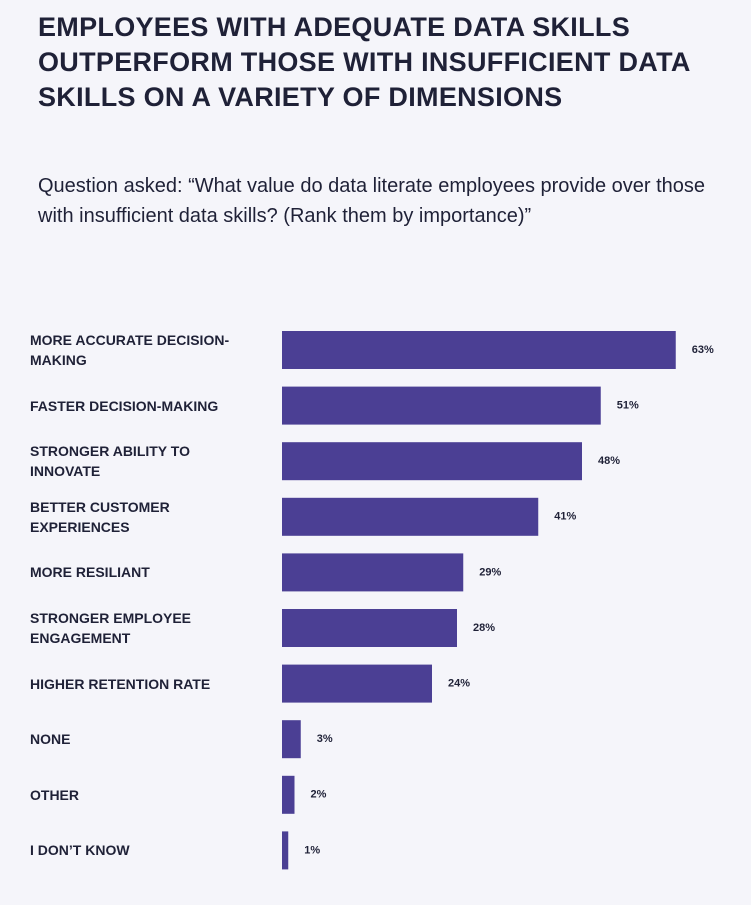 Image resolution: width=751 pixels, height=905 pixels. I want to click on value-label: 28%, so click(484, 628).